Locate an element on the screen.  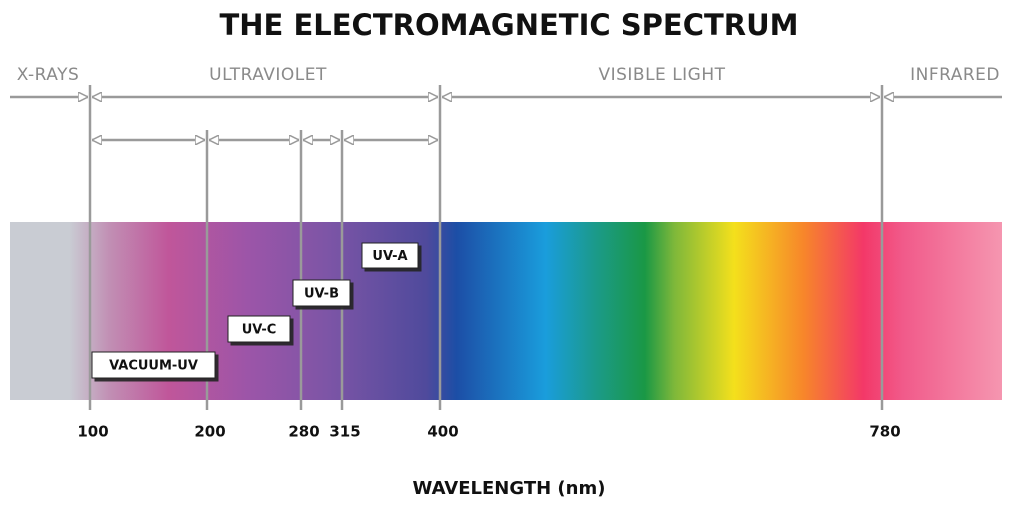
region-label: VISIBLE LIGHT is located at coordinates (661, 75).